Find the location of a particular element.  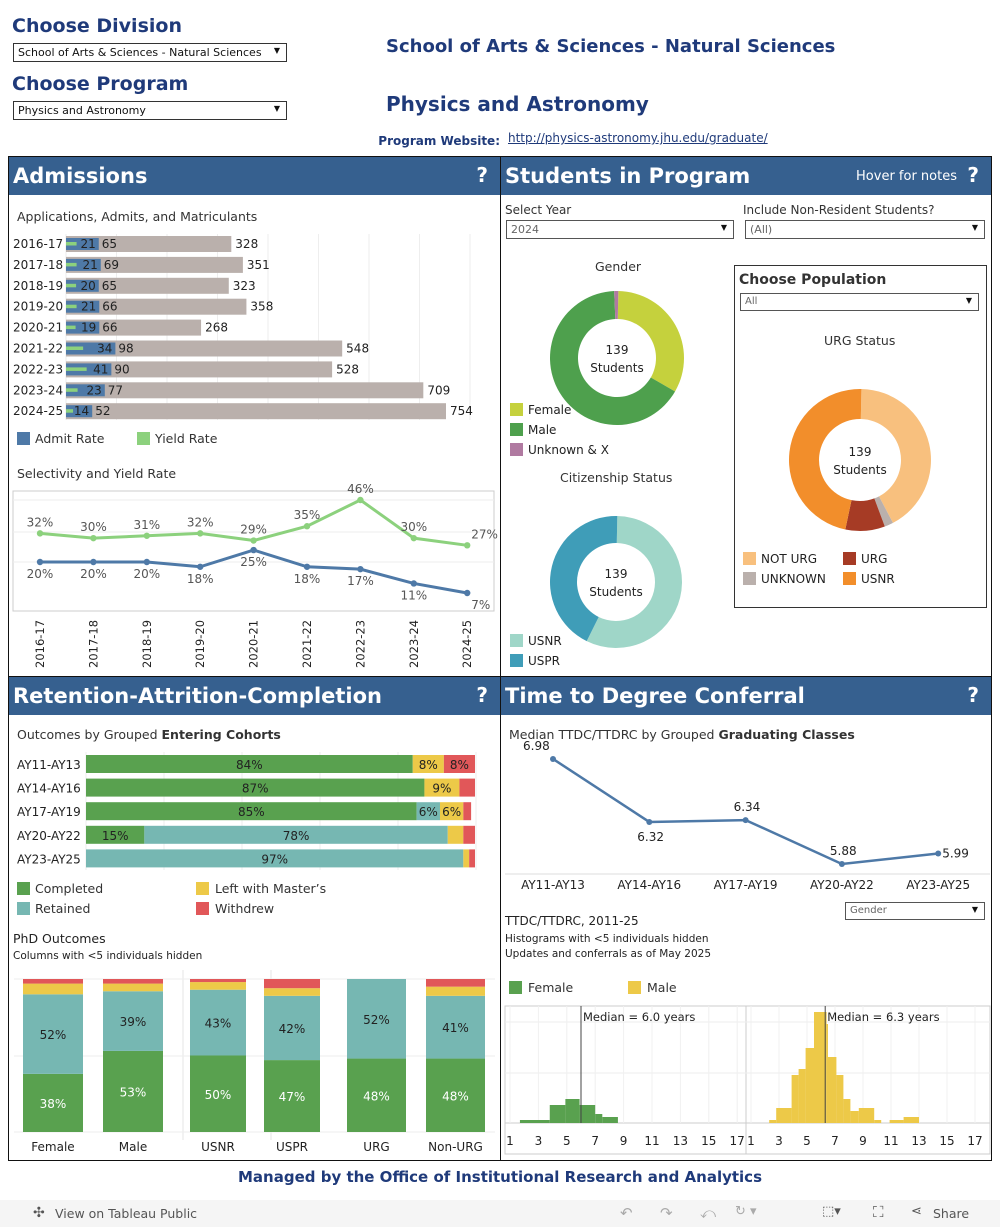

category-label: Female is located at coordinates (52, 1147).